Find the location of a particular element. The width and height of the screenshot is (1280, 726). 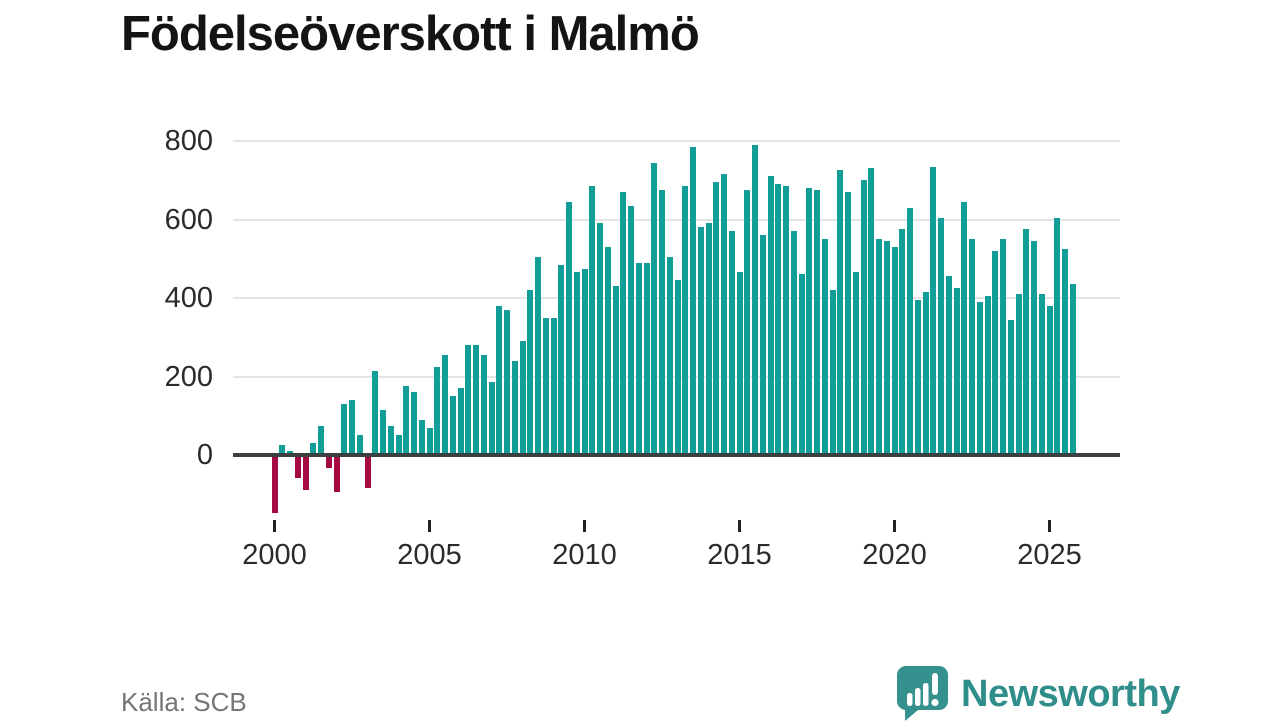

newsworthy-speech-bubble-chart-icon is located at coordinates (923, 694).